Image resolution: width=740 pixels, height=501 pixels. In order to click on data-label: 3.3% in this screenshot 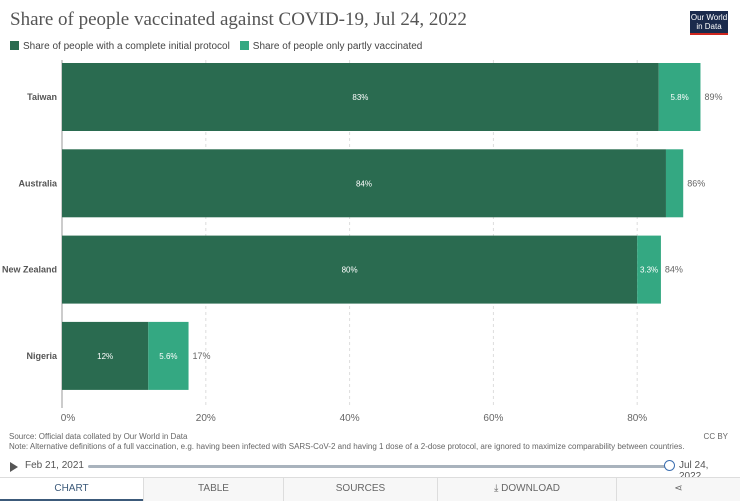, I will do `click(649, 270)`.